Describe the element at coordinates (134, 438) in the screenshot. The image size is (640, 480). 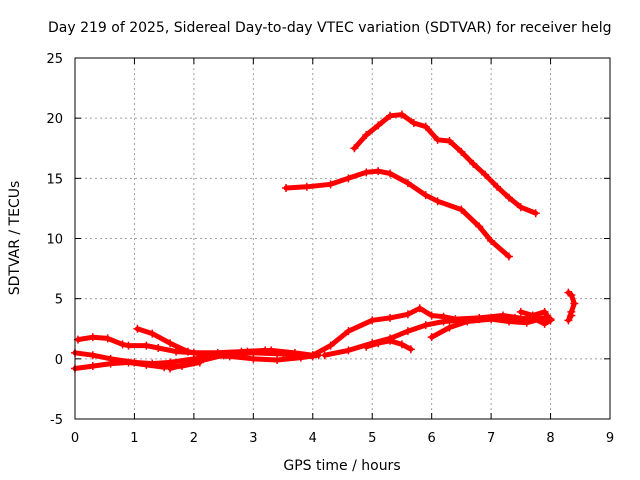
I see `x-tick-label: 1` at that location.